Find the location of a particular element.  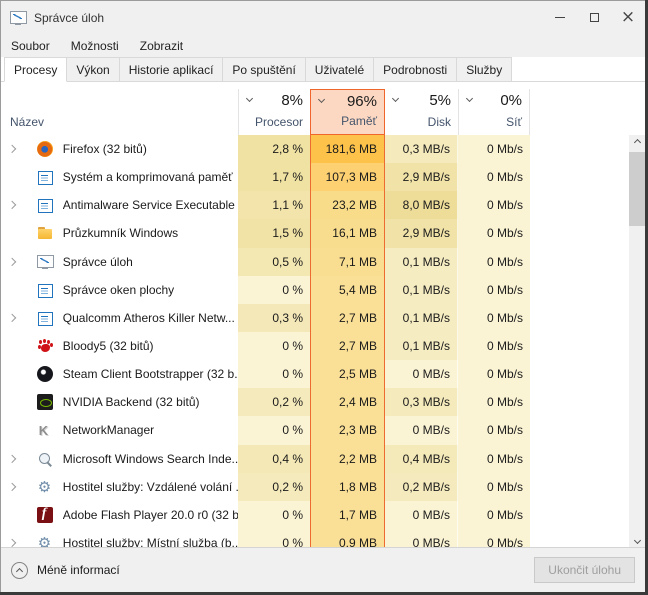

process-name-cell: Systém a komprimovaná paměť is located at coordinates (119, 177).